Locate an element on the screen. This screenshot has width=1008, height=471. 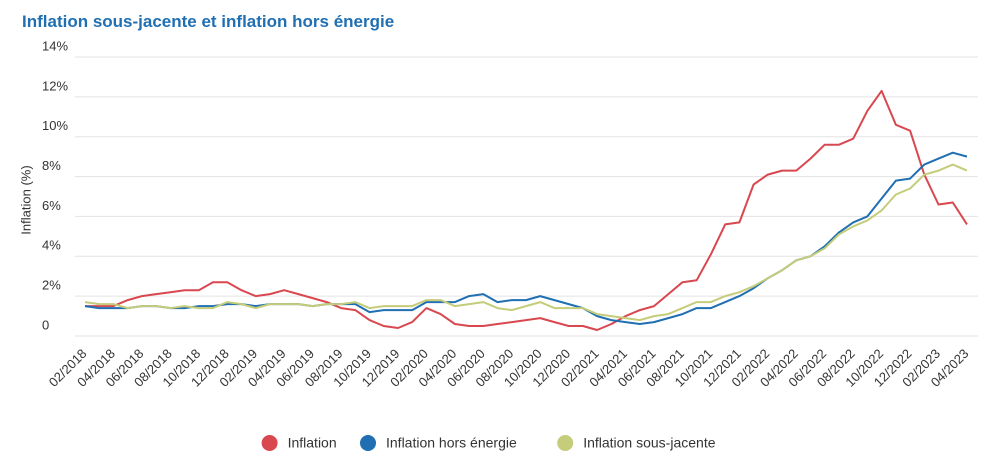
y-tick-label: 8% is located at coordinates (51, 165).